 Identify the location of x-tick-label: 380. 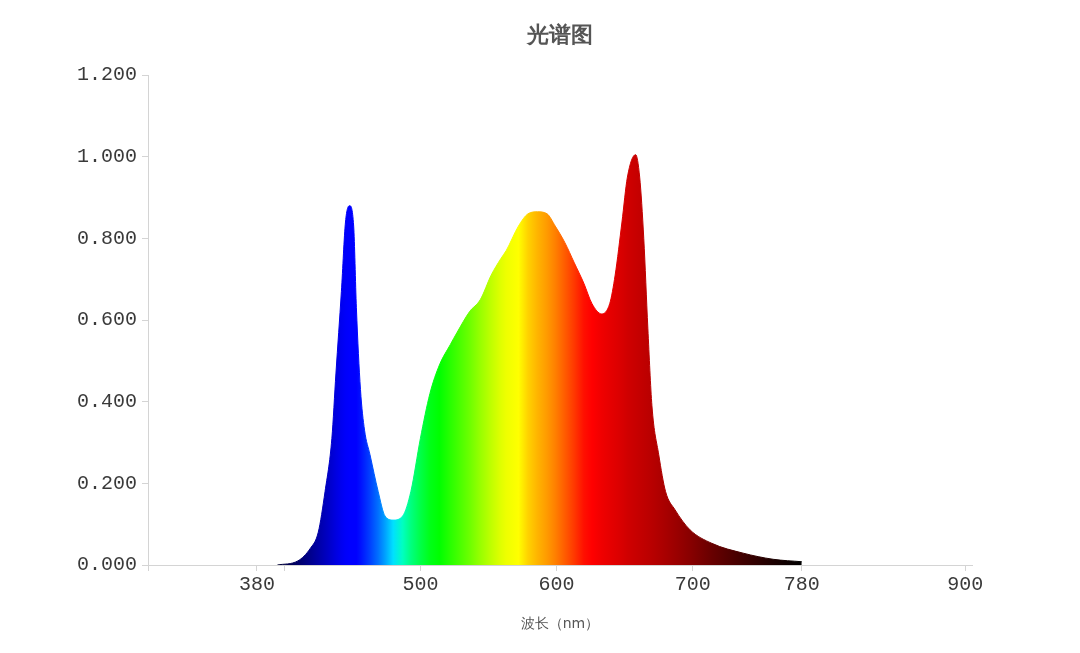
(256, 585).